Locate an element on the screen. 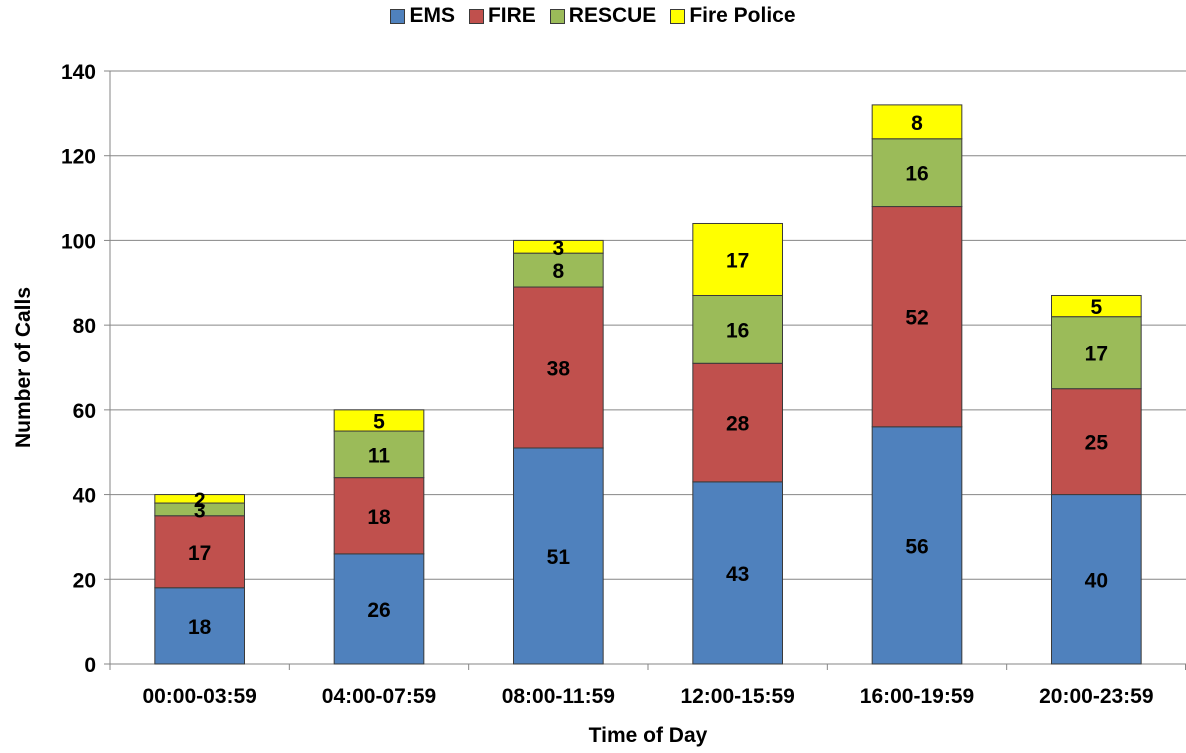  y-axis-title: Number of Calls is located at coordinates (23, 367).